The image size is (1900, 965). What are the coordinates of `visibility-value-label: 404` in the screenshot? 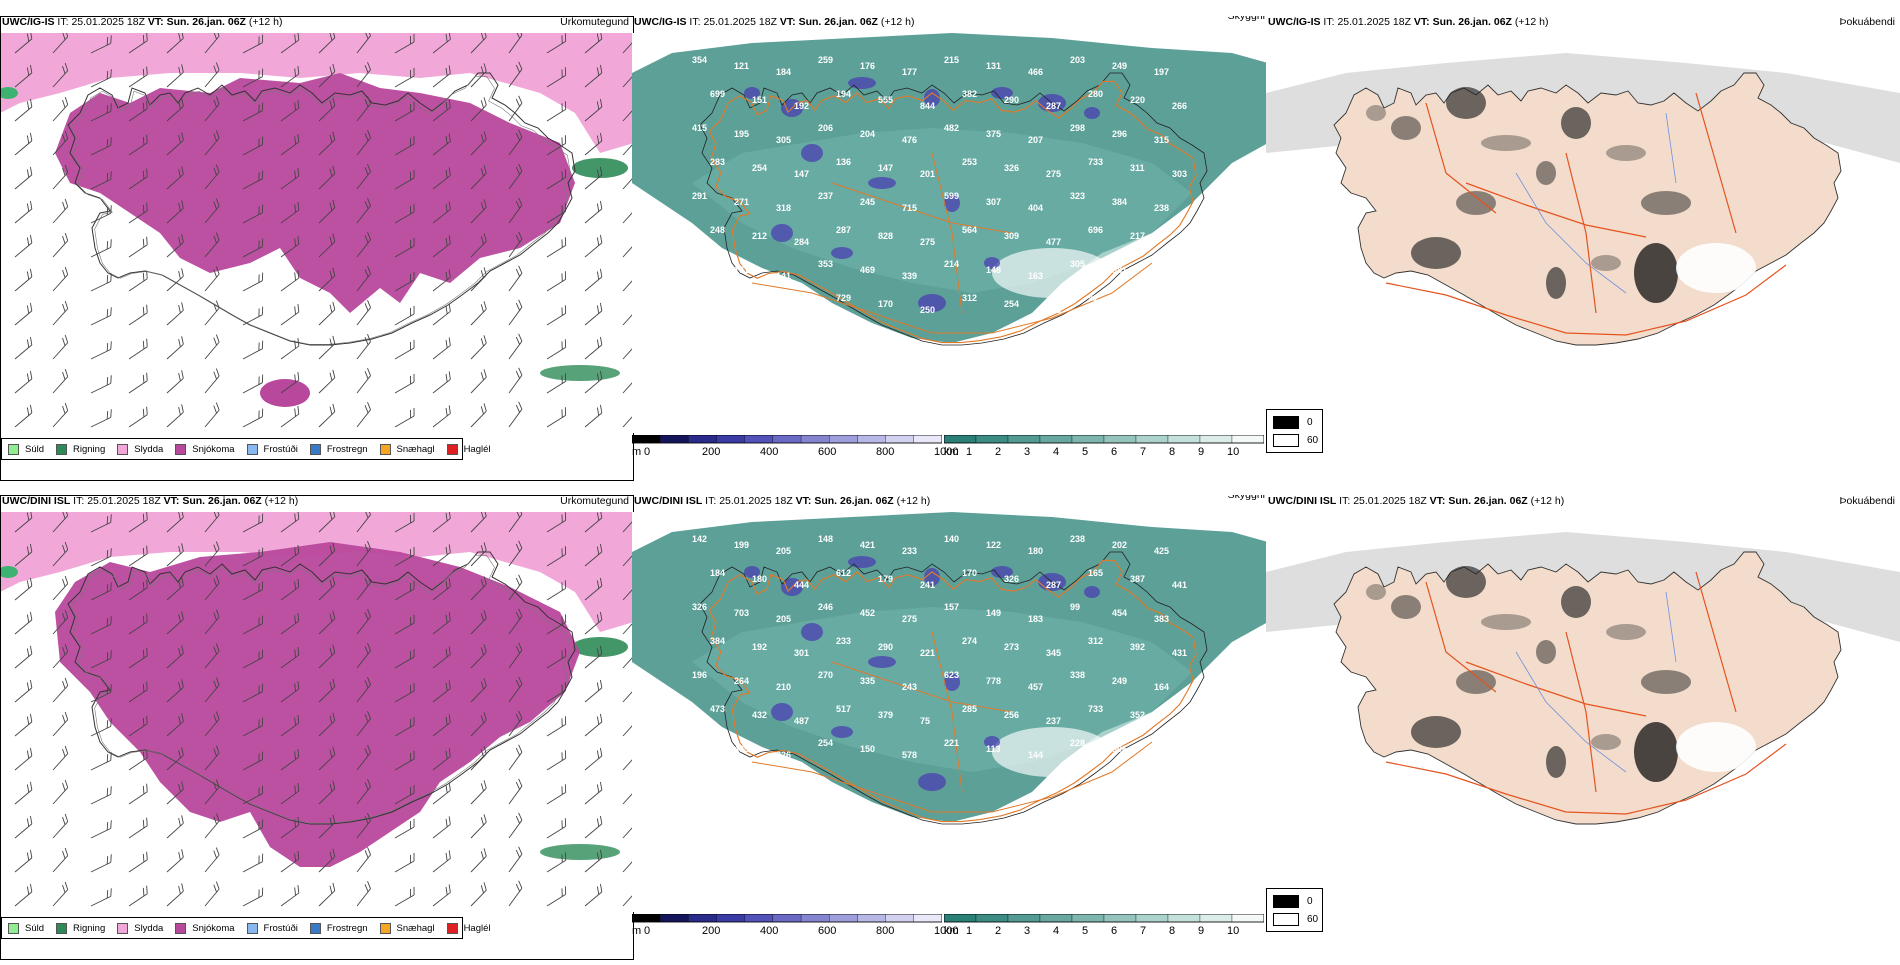 It's located at (1035, 208).